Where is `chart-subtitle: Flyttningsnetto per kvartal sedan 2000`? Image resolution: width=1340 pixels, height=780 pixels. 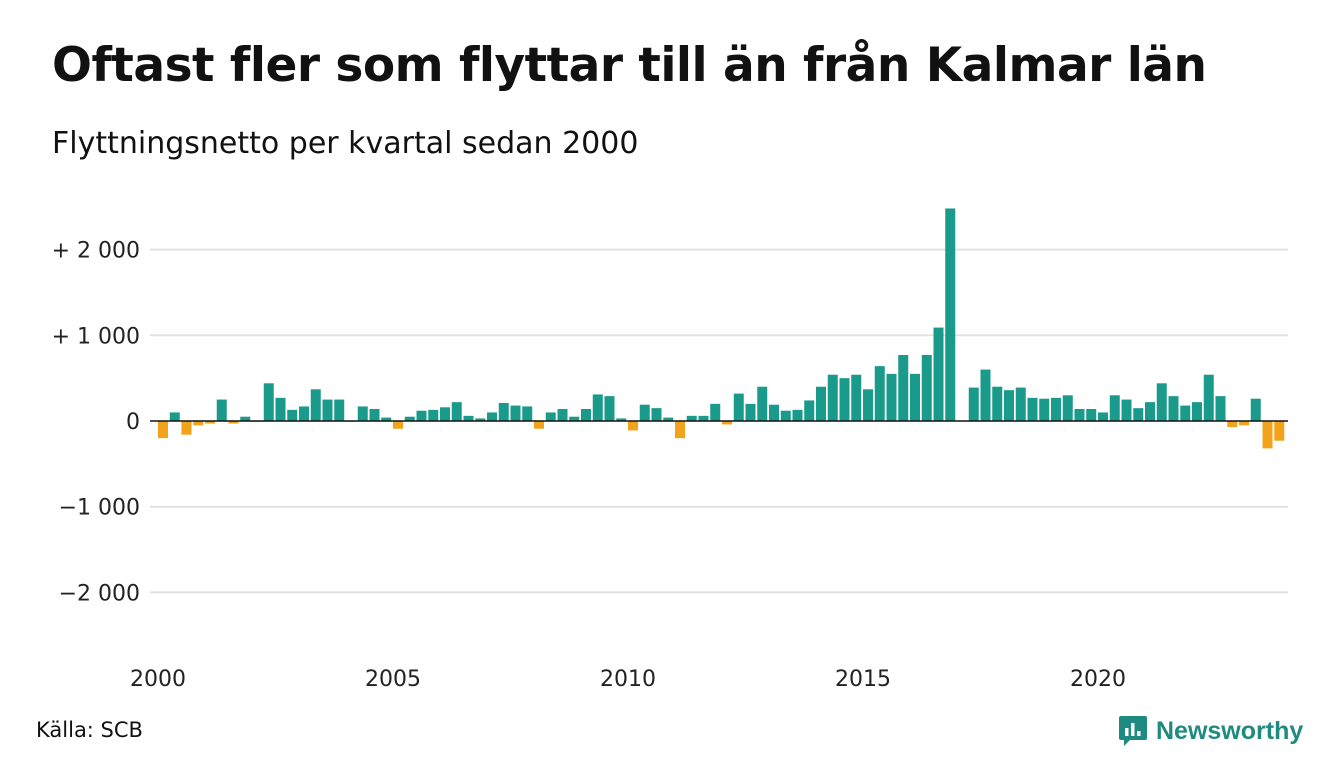 chart-subtitle: Flyttningsnetto per kvartal sedan 2000 is located at coordinates (345, 143).